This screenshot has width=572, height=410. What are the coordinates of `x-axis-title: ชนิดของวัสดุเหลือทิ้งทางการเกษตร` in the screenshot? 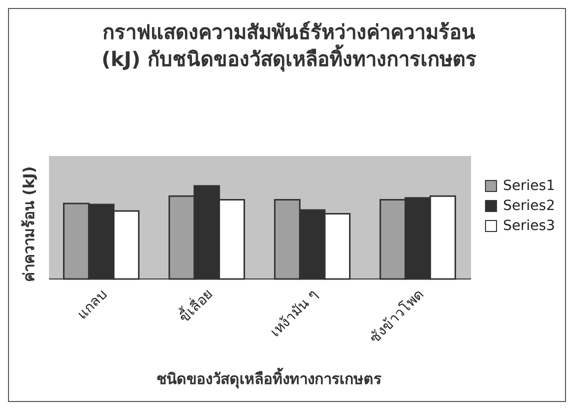 It's located at (269, 378).